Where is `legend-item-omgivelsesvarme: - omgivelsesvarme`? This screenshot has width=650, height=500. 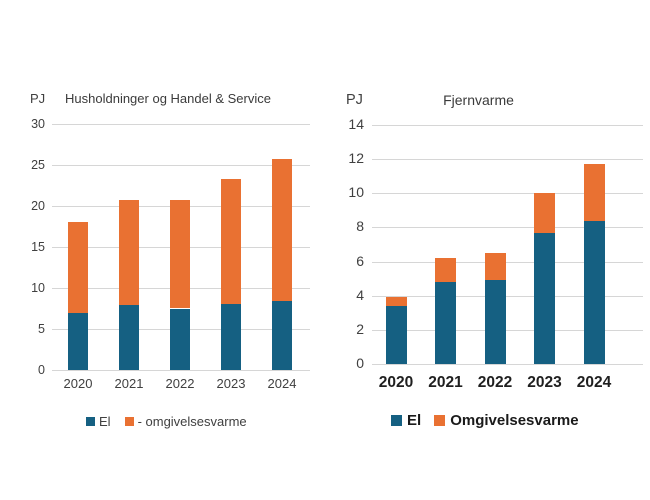
legend-item-omgivelsesvarme: - omgivelsesvarme is located at coordinates (185, 421).